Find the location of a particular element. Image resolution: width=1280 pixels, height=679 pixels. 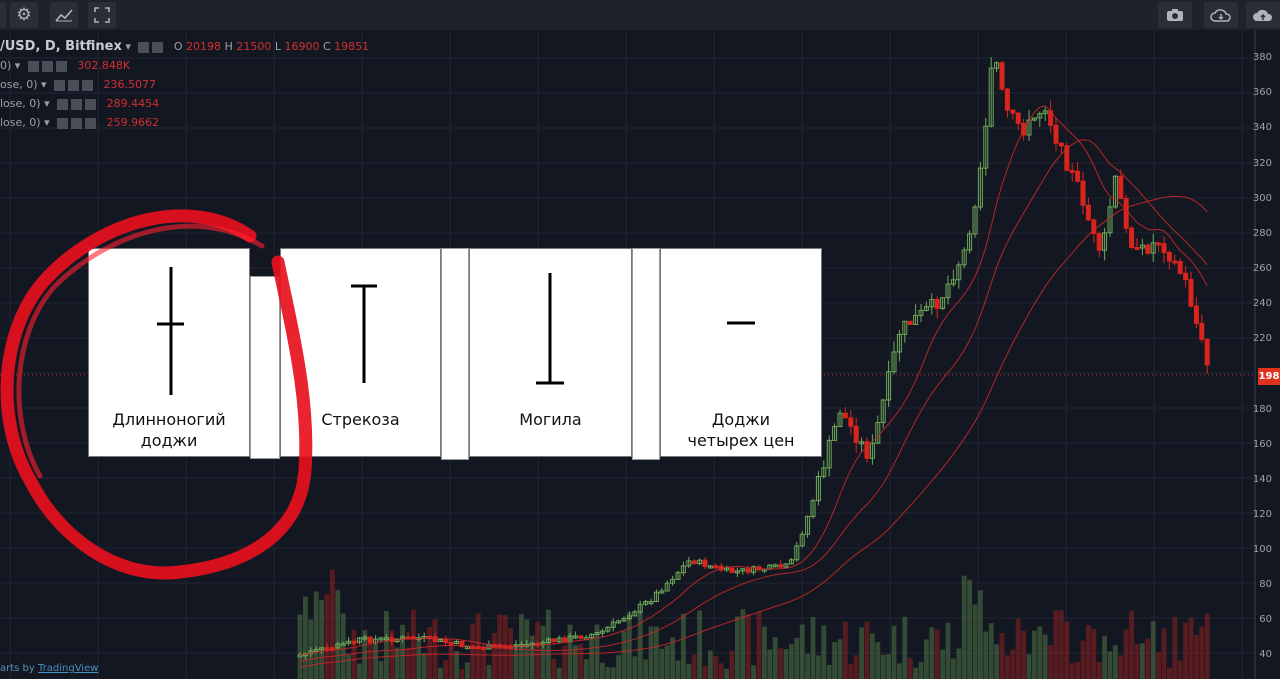

gravestone-doji-icon is located at coordinates (550, 329).